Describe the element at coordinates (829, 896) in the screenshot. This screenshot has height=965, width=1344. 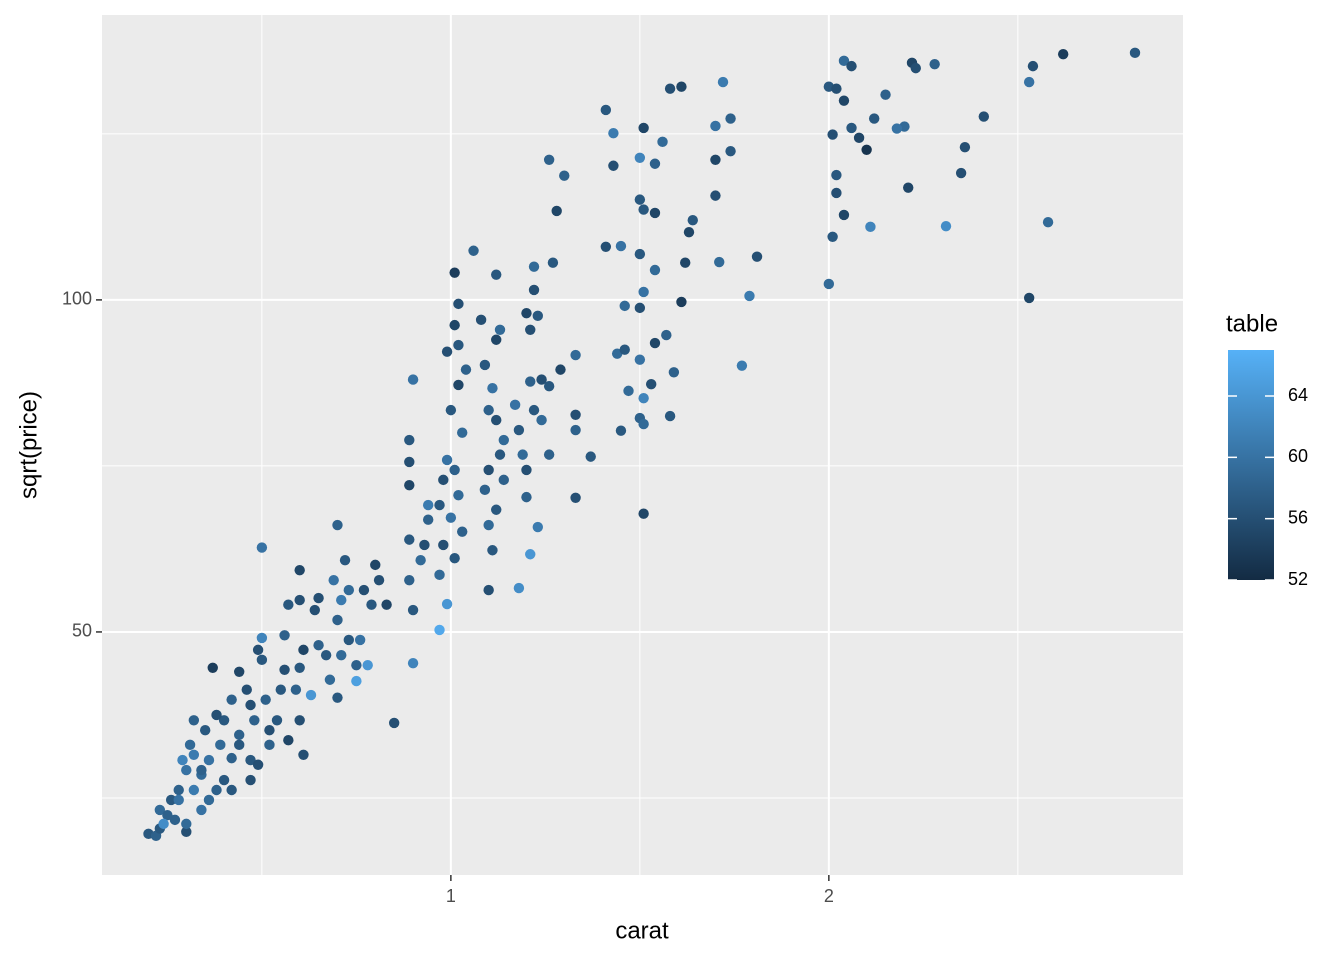
I see `x-tick-label: 2` at that location.